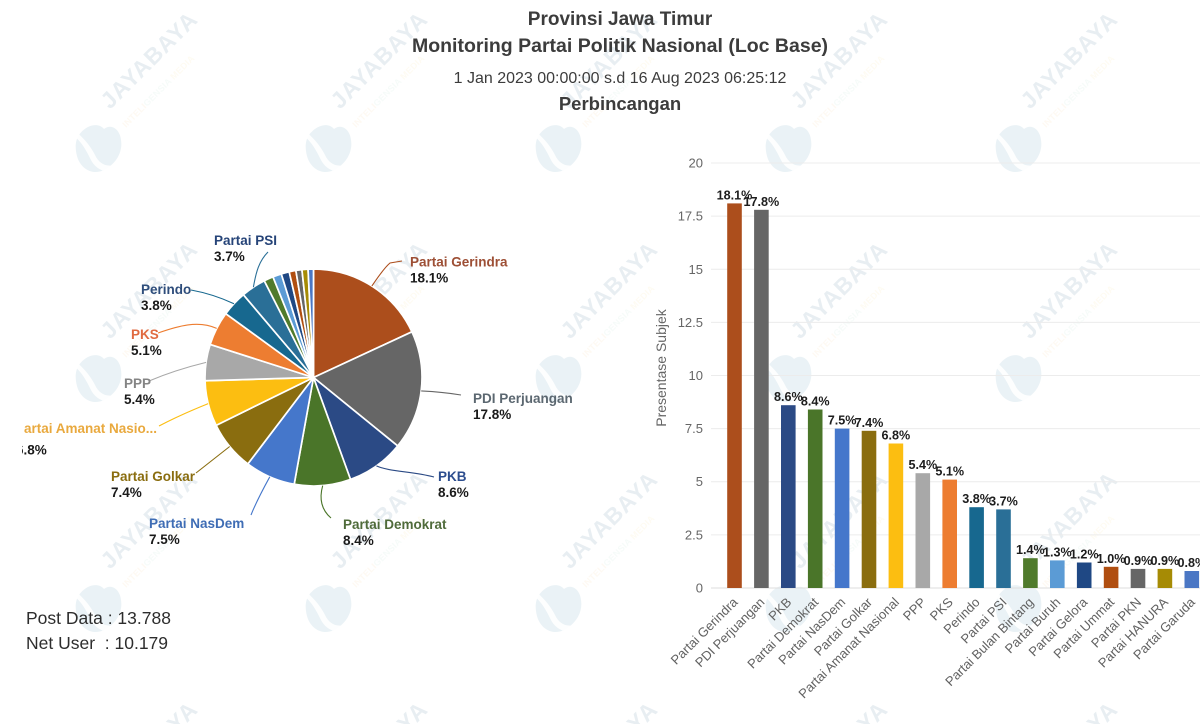 Image resolution: width=1200 pixels, height=724 pixels. What do you see at coordinates (98, 618) in the screenshot?
I see `svg-text: Post Data : 13.788` at bounding box center [98, 618].